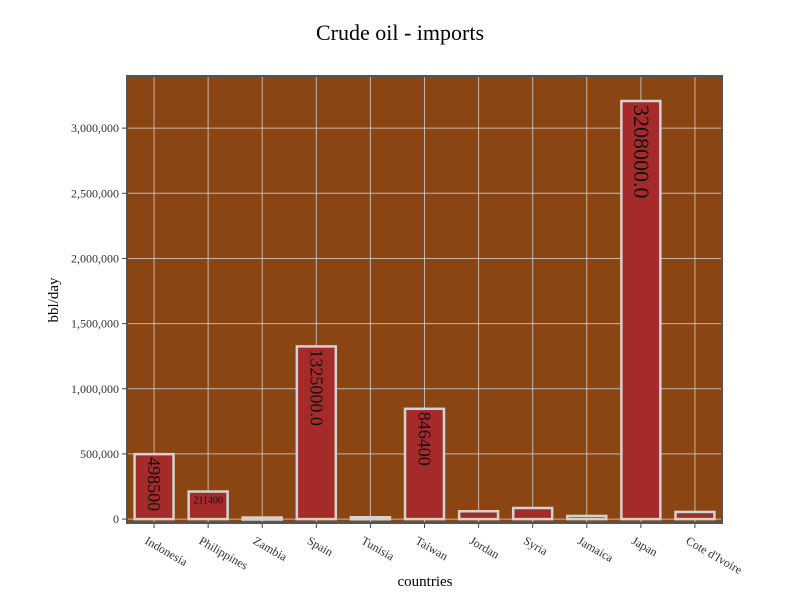 Image resolution: width=800 pixels, height=600 pixels. Describe the element at coordinates (400, 32) in the screenshot. I see `chart-title: Crude oil - imports` at that location.